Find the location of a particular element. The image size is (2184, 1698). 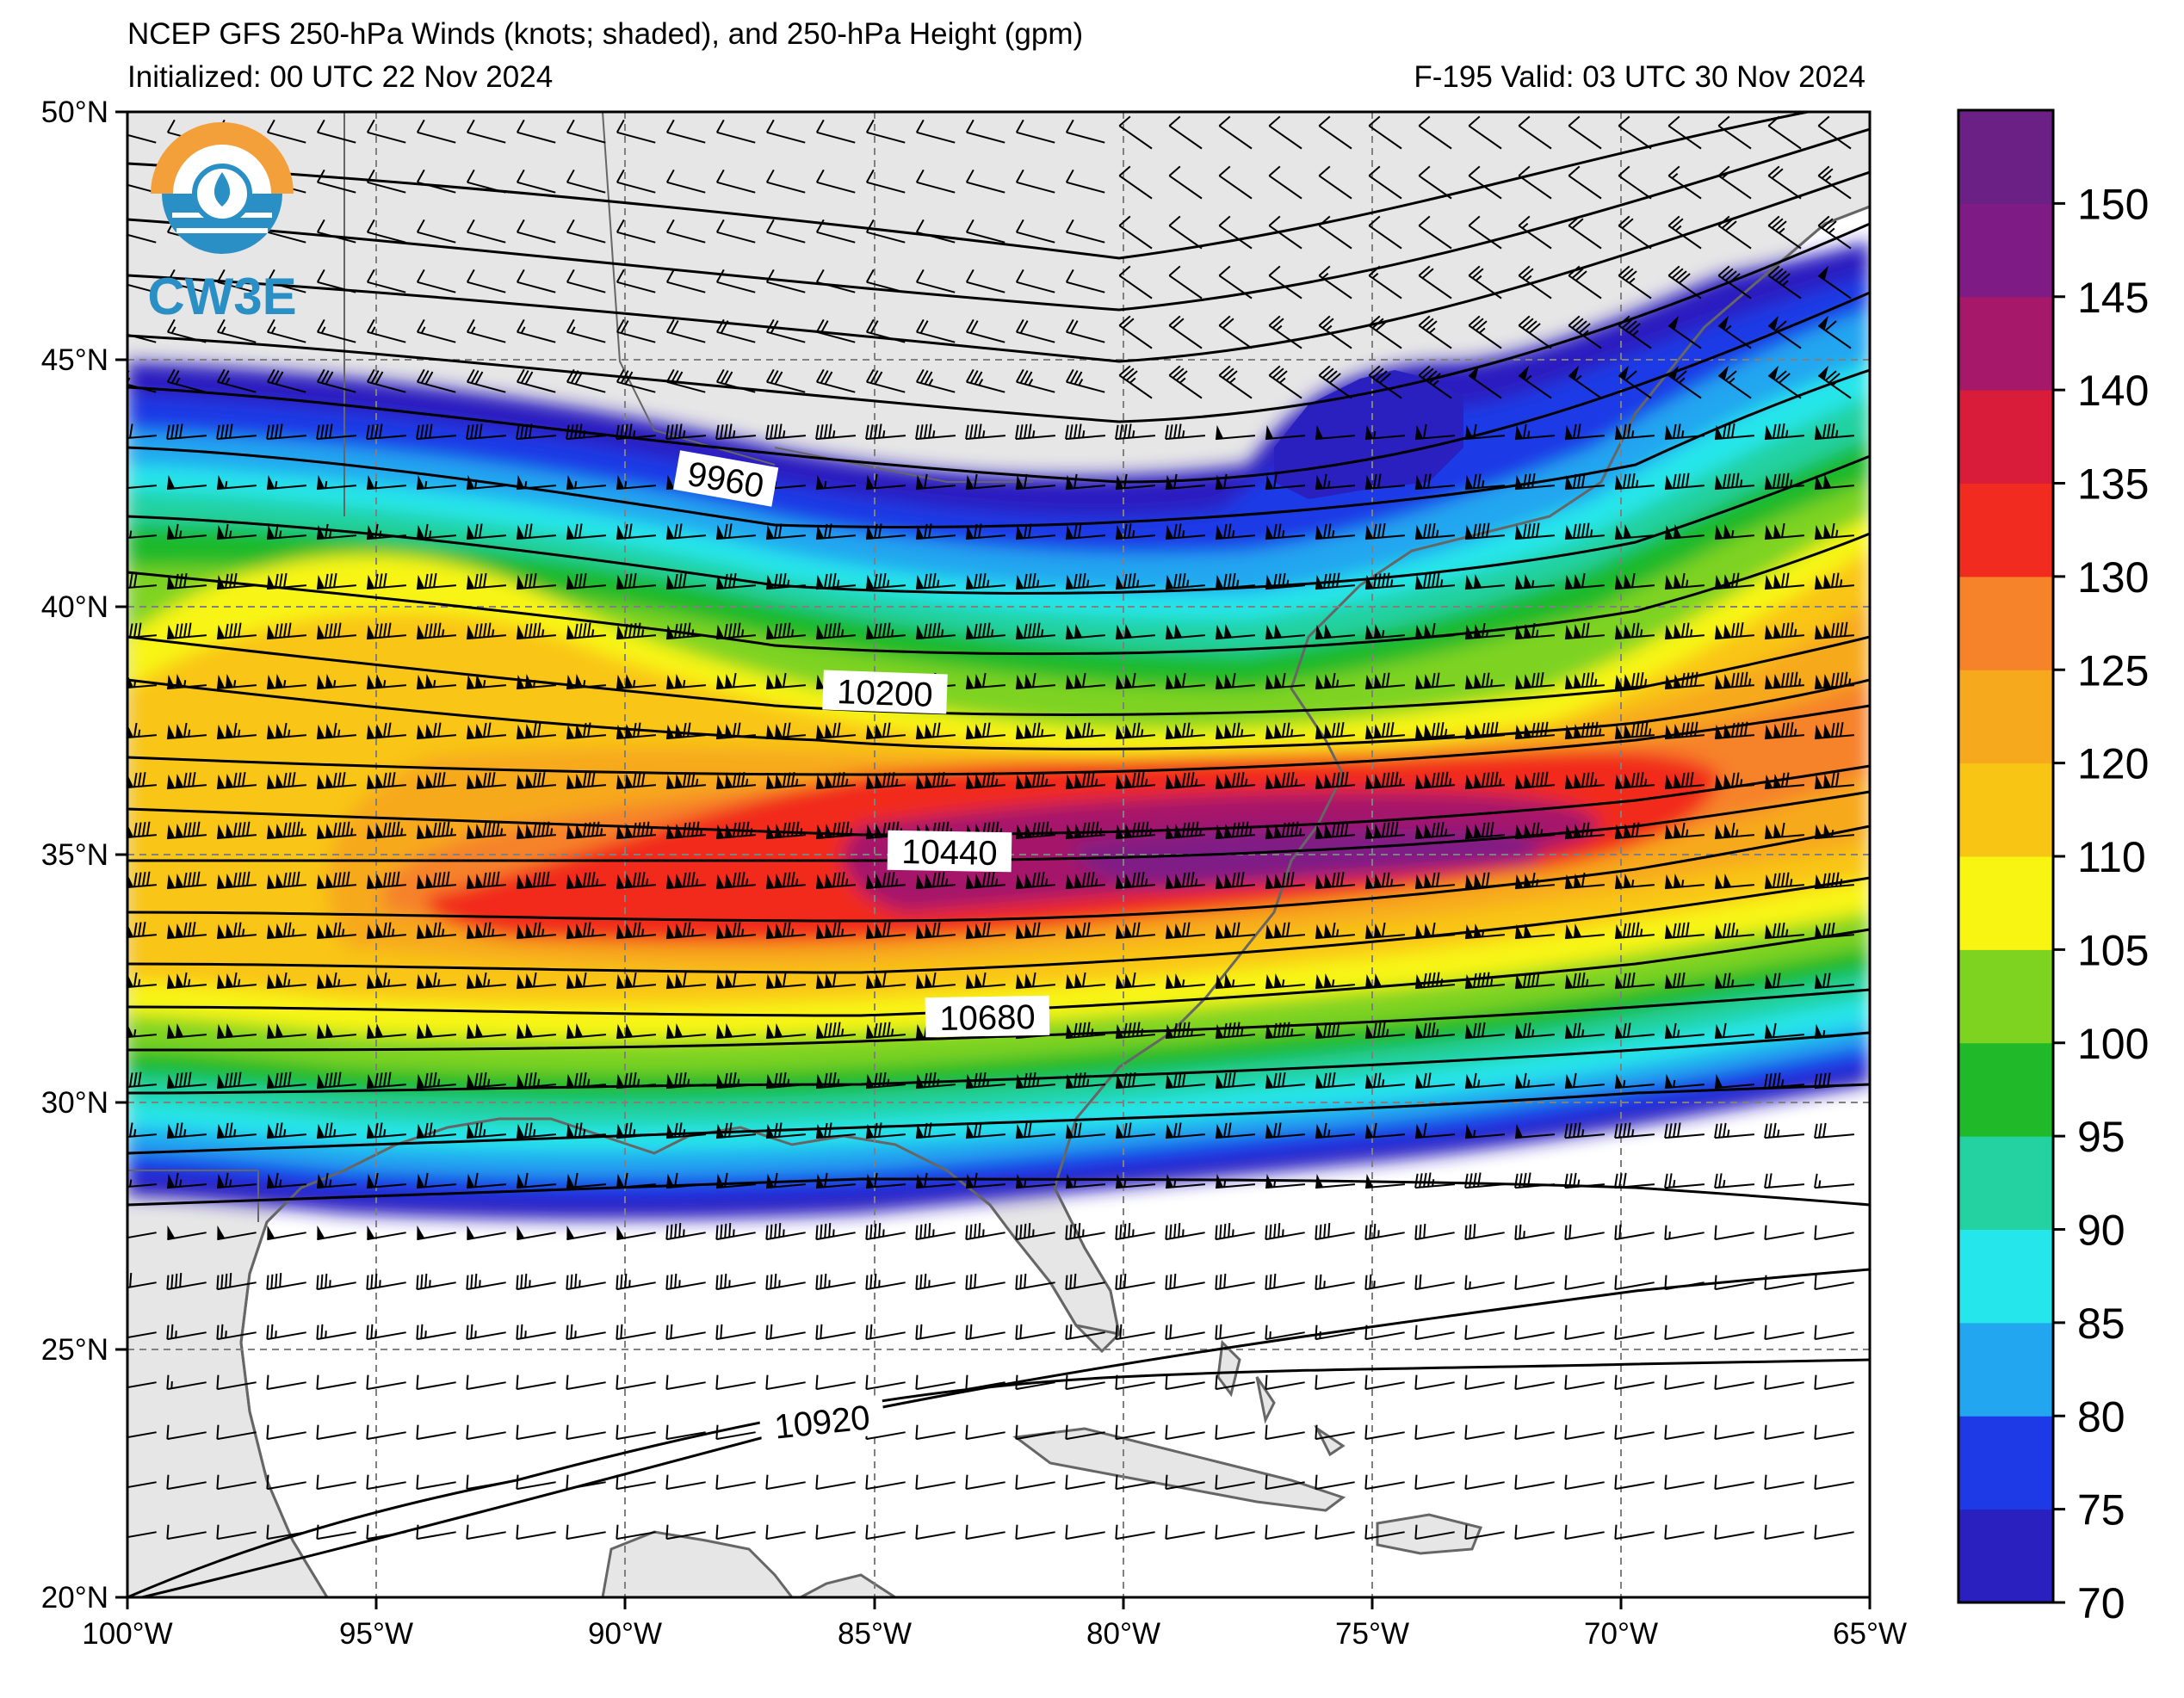

lon-label-70w: 70°W is located at coordinates (1621, 1634).